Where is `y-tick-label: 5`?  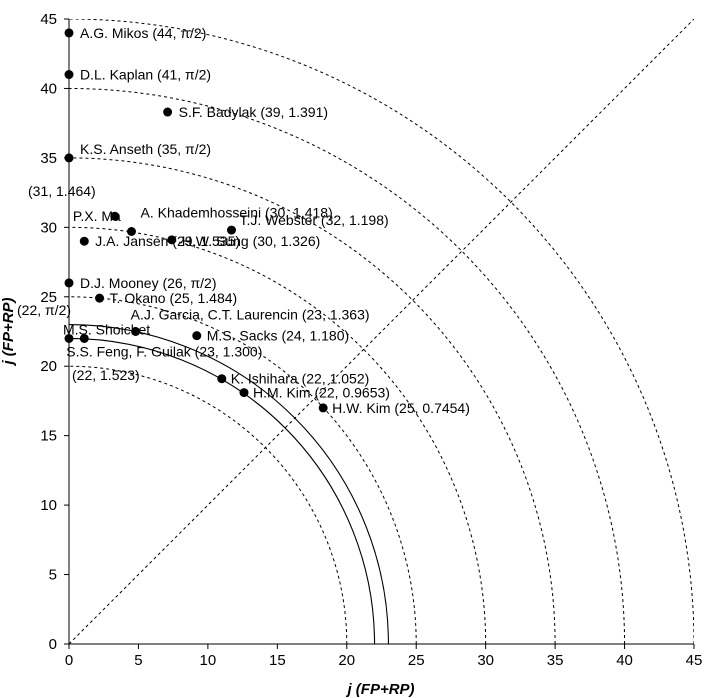
y-tick-label: 5 is located at coordinates (53, 575).